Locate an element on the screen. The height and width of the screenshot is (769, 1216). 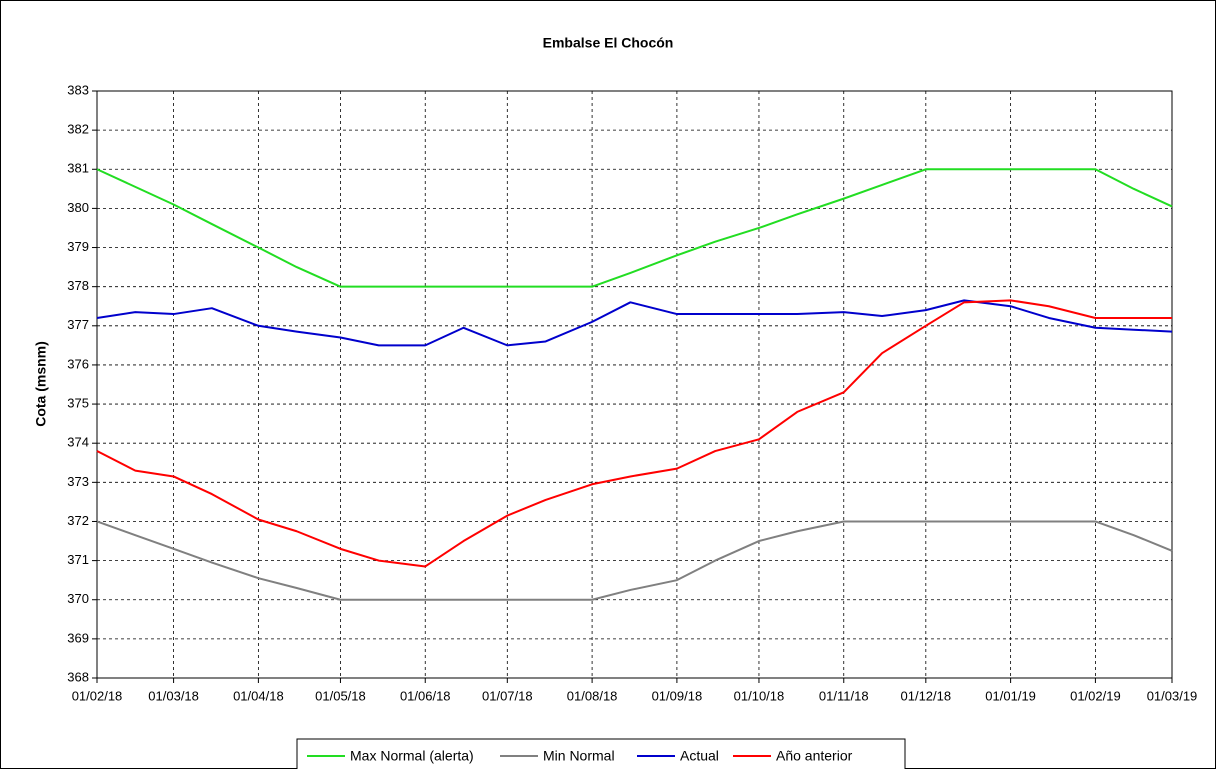
y-tick-label: 379 is located at coordinates (78, 246).